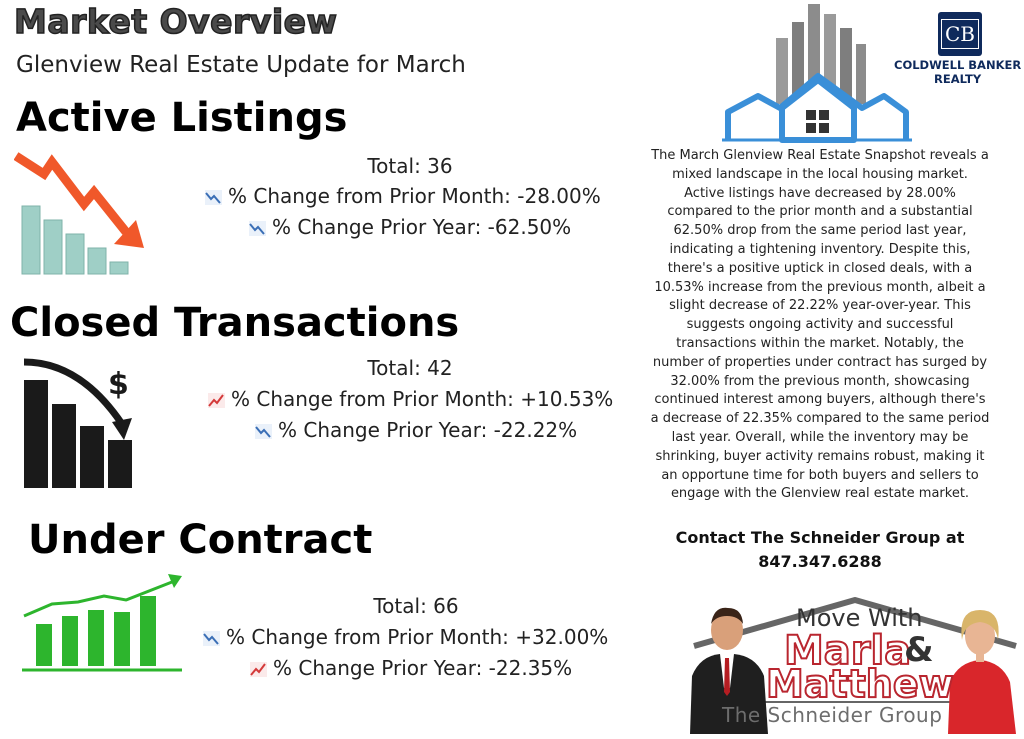  I want to click on under-contract-year-change: % Change Prior Year: -22.35%, so click(411, 668).